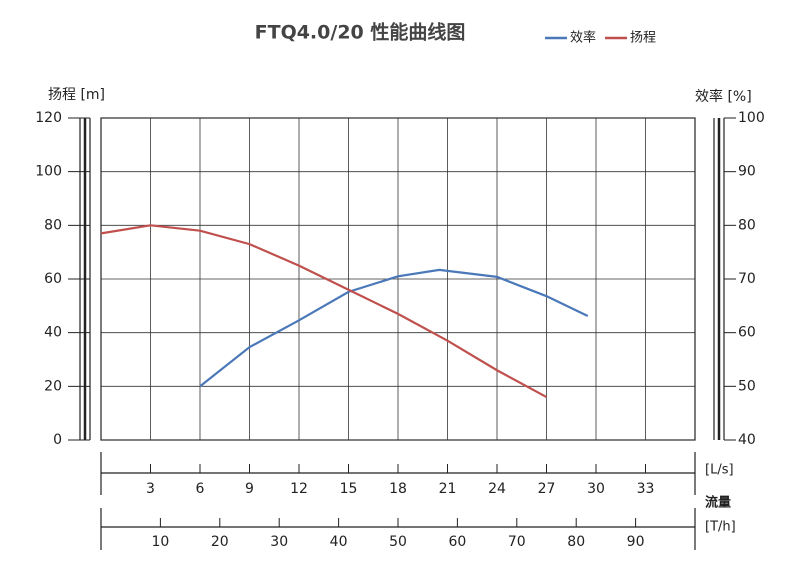  Describe the element at coordinates (497, 489) in the screenshot. I see `x-tick-label: 24` at that location.